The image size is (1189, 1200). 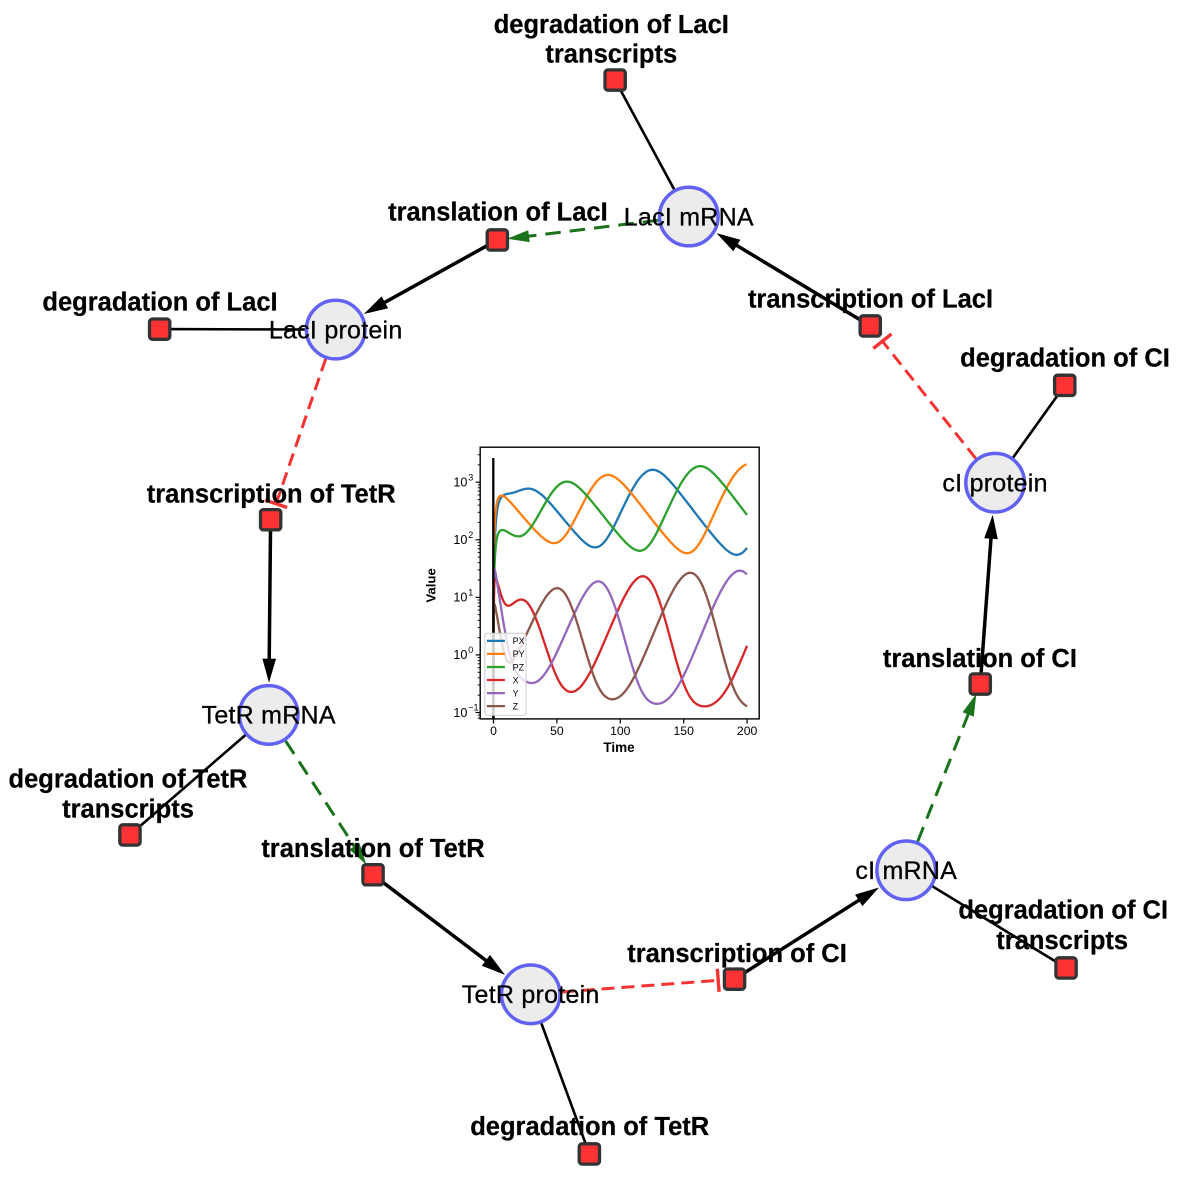 What do you see at coordinates (470, 535) in the screenshot?
I see `svg-text: 2` at bounding box center [470, 535].